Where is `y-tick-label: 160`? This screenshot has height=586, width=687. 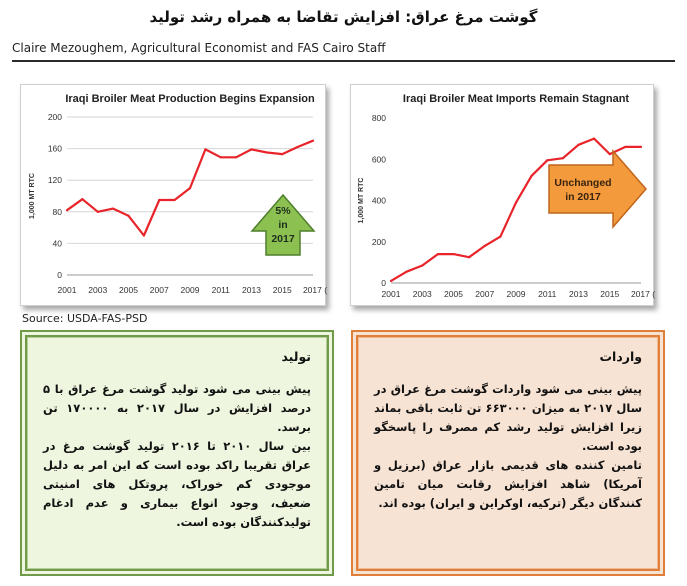 y-tick-label: 160 is located at coordinates (55, 149).